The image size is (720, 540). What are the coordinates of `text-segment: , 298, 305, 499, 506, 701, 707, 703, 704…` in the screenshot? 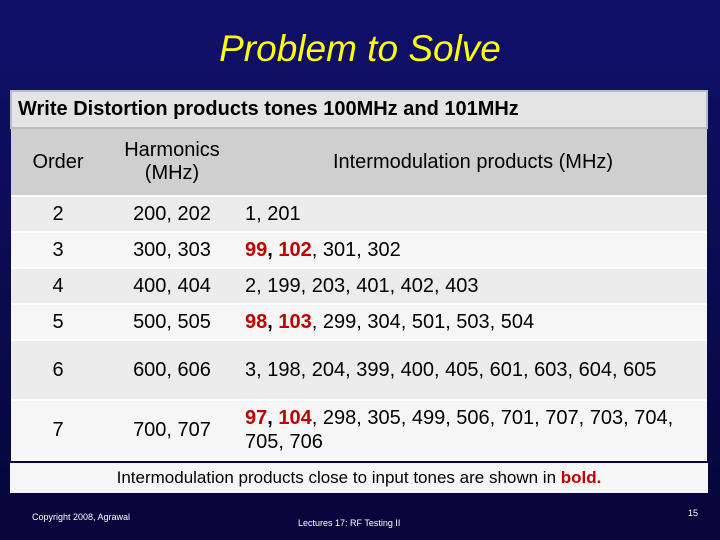 It's located at (459, 430).